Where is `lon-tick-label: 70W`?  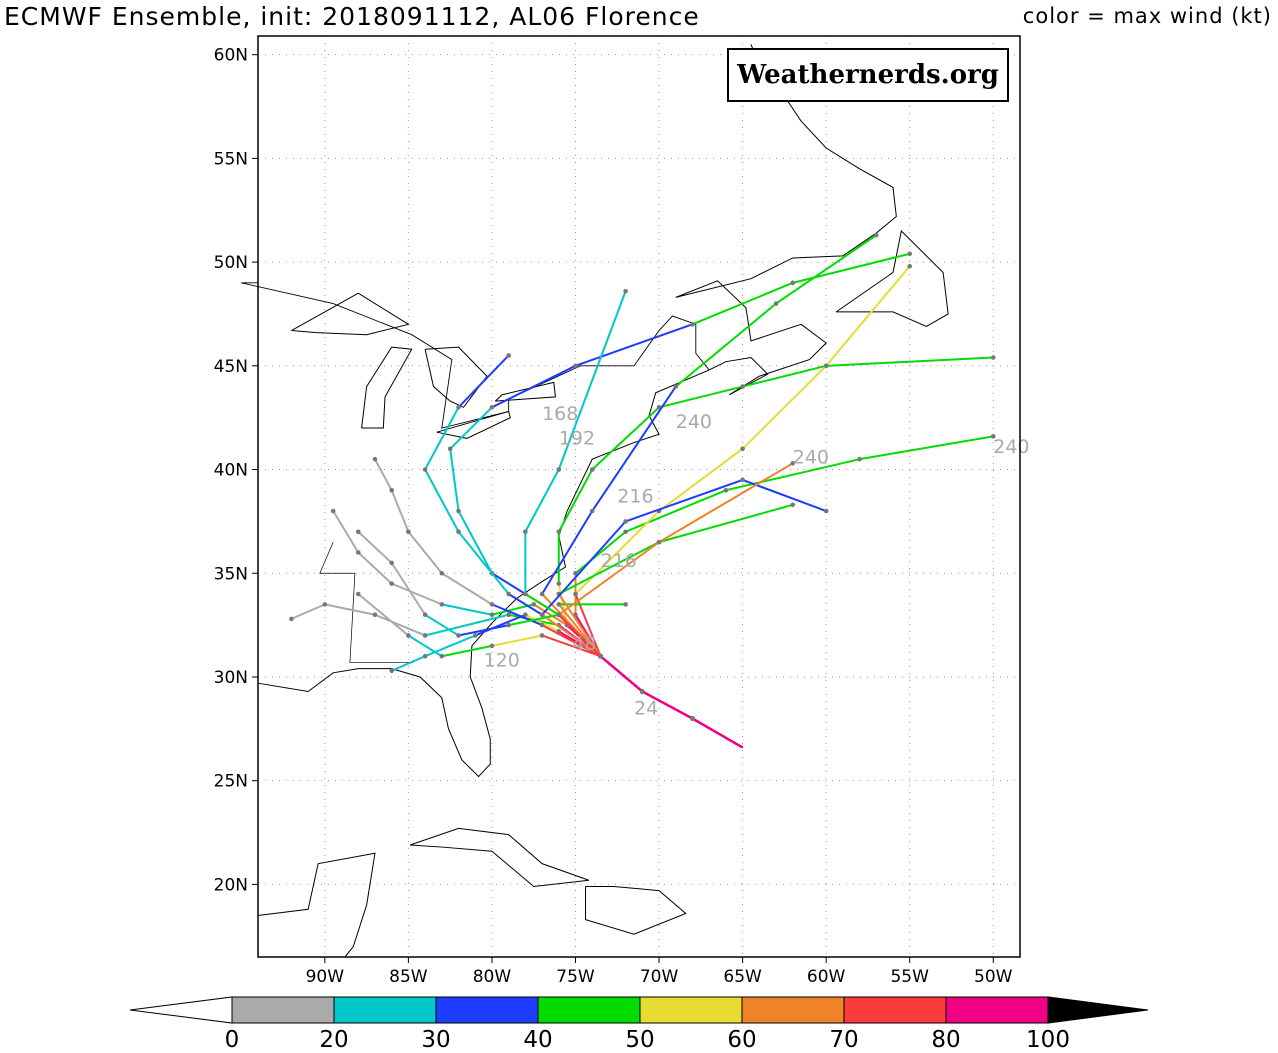 lon-tick-label: 70W is located at coordinates (659, 977).